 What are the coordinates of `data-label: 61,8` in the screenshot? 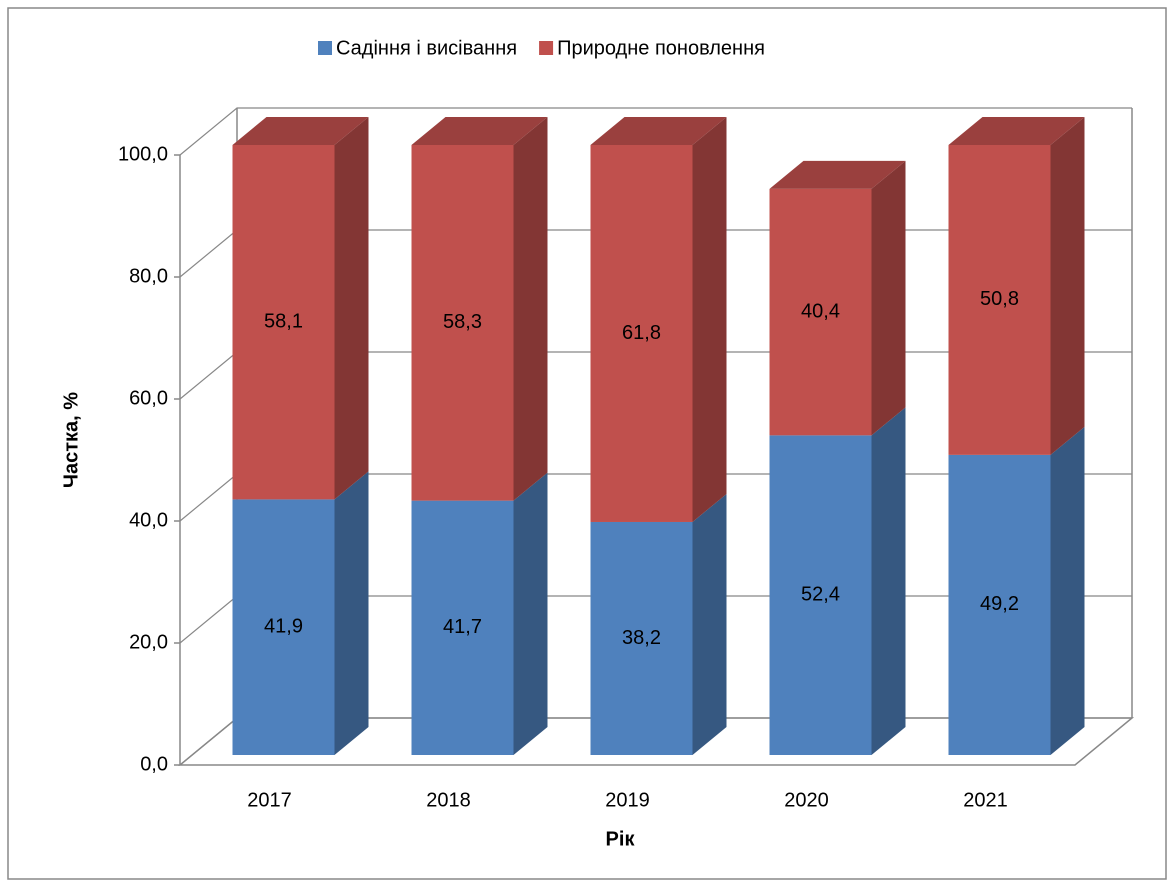 It's located at (641, 333).